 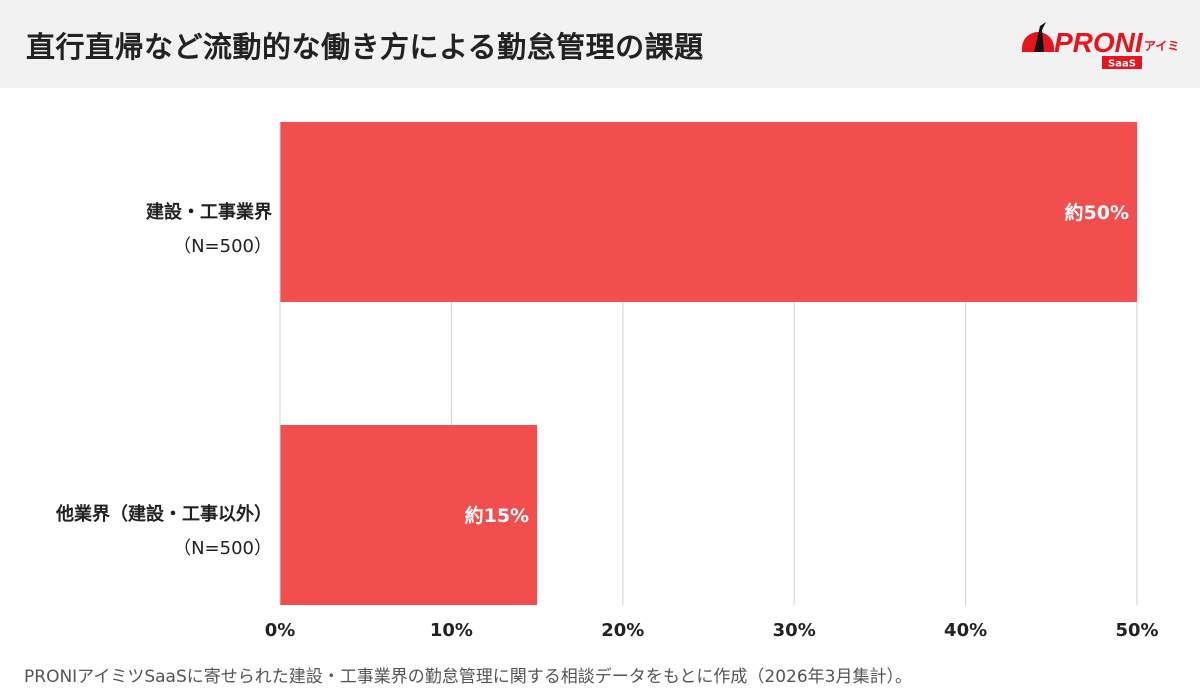 I want to click on svg-text: PRONI, so click(x=1099, y=42).